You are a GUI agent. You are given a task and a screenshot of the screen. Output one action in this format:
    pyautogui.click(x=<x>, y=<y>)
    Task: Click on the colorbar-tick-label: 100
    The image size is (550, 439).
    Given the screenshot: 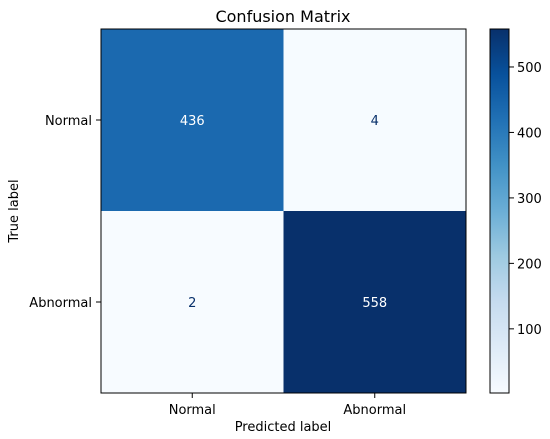 What is the action you would take?
    pyautogui.click(x=529, y=330)
    